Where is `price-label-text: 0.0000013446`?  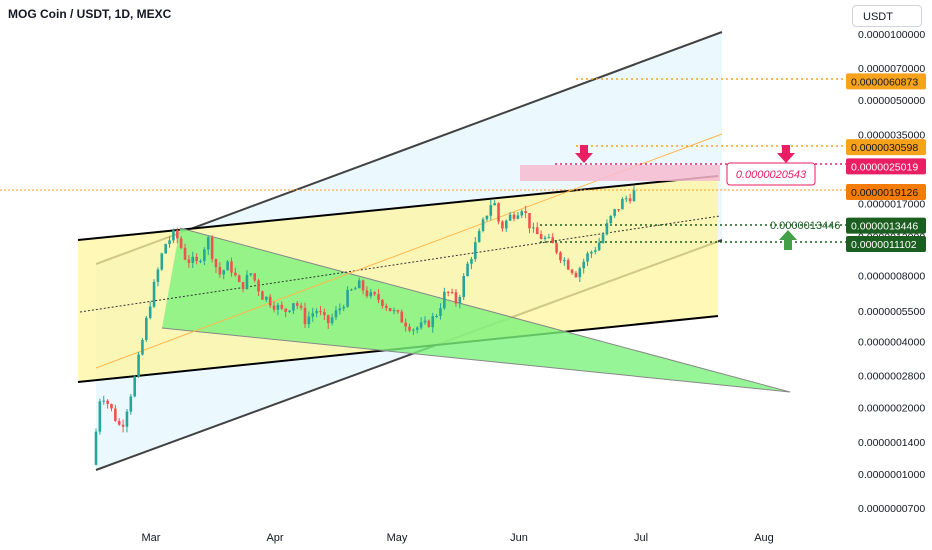
price-label-text: 0.0000013446 is located at coordinates (884, 227).